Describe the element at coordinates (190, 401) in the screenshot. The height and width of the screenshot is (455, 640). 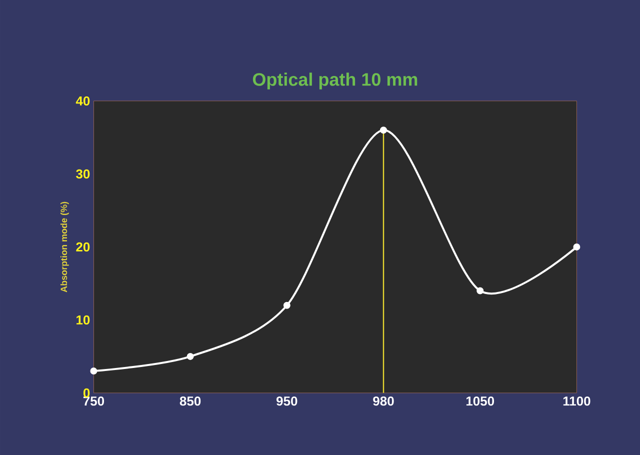
I see `x-tick-label: 850` at that location.